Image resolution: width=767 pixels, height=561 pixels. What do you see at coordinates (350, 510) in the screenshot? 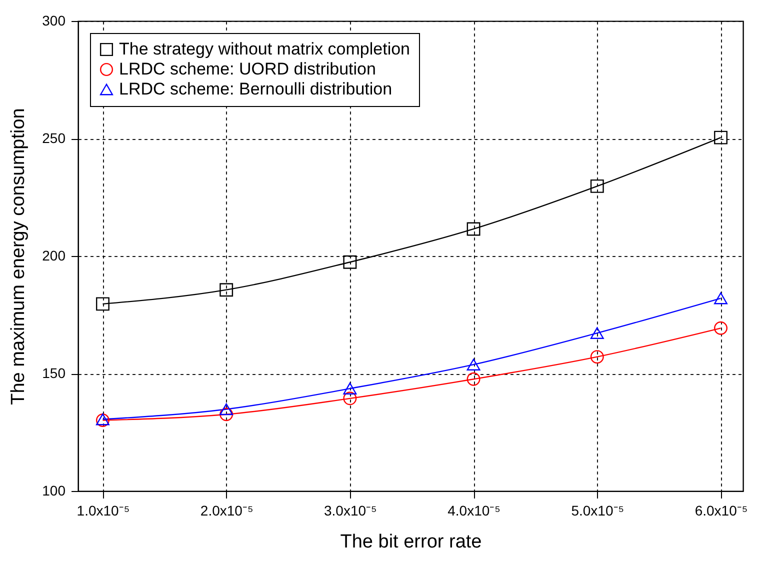
I see `x-tick-label: 3.0x10⁻⁵` at bounding box center [350, 510].